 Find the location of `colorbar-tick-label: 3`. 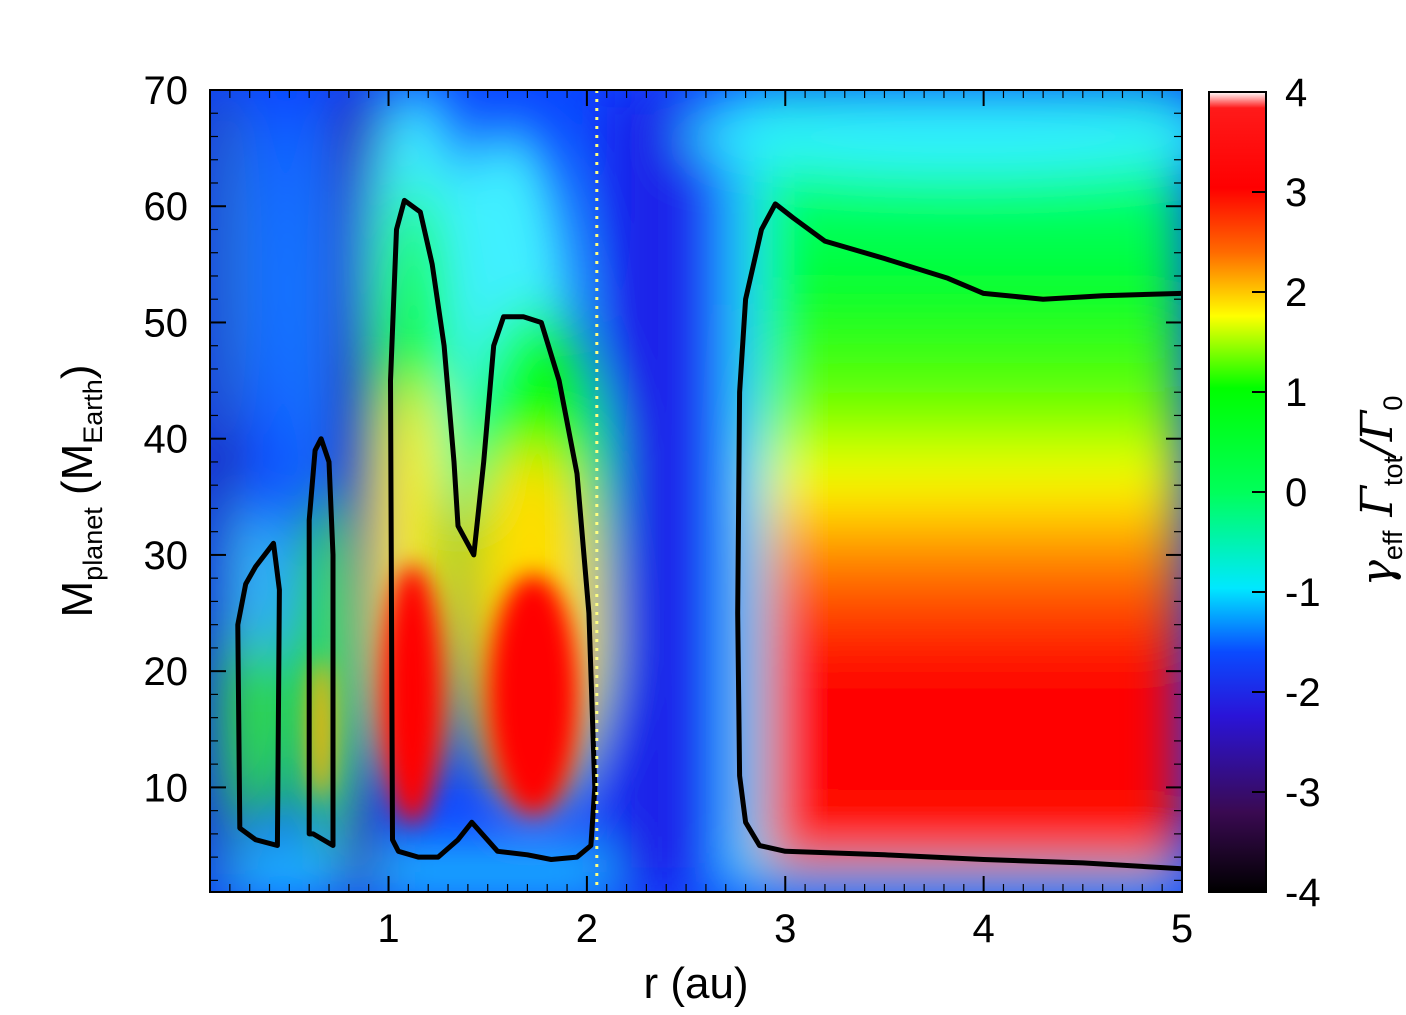

colorbar-tick-label: 3 is located at coordinates (1296, 193).